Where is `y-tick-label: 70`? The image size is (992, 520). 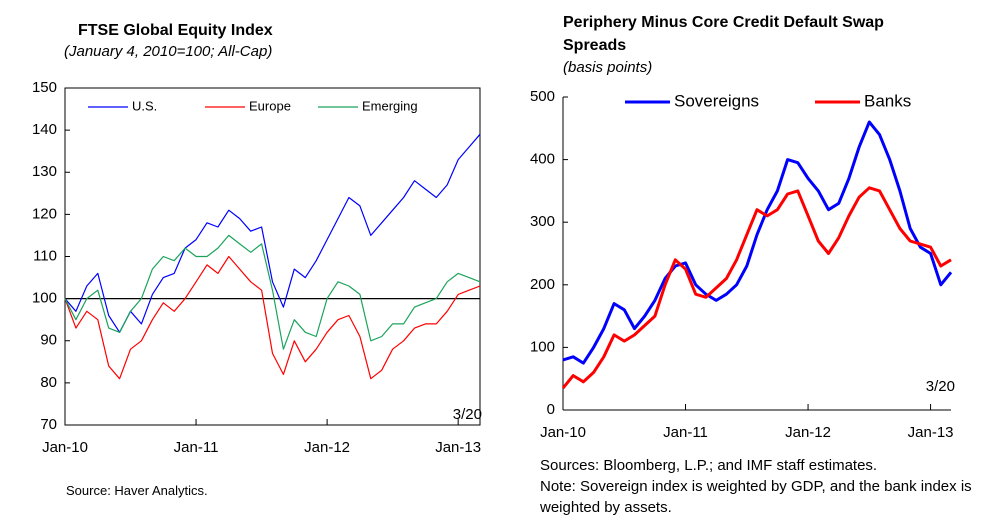 y-tick-label: 70 is located at coordinates (48, 424).